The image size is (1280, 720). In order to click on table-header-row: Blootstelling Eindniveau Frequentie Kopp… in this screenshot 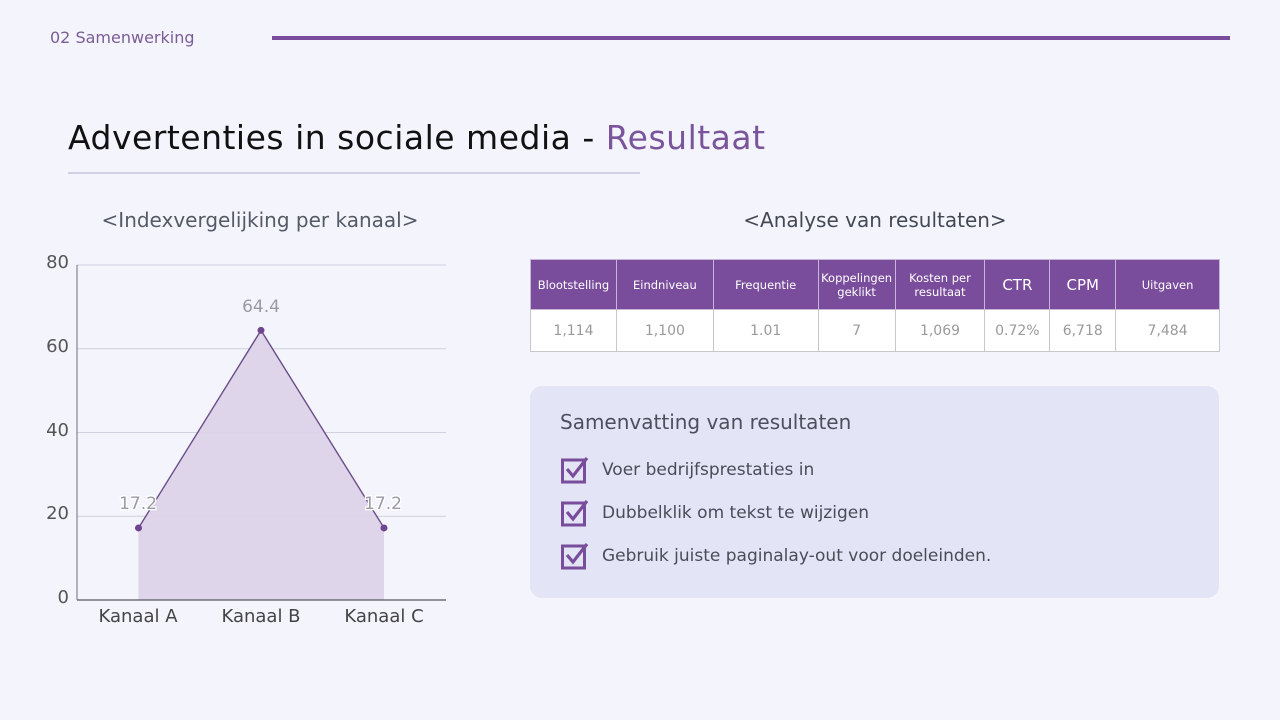, I will do `click(875, 284)`.